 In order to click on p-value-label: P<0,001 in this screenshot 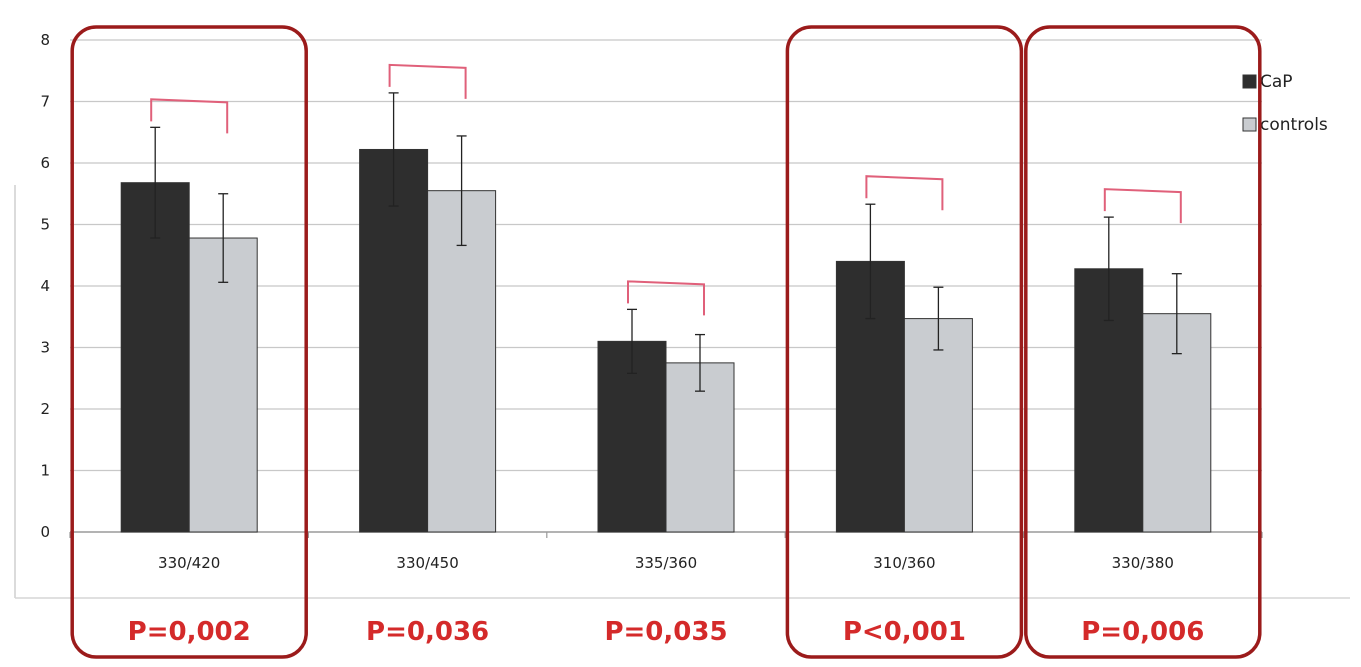, I will do `click(904, 632)`.